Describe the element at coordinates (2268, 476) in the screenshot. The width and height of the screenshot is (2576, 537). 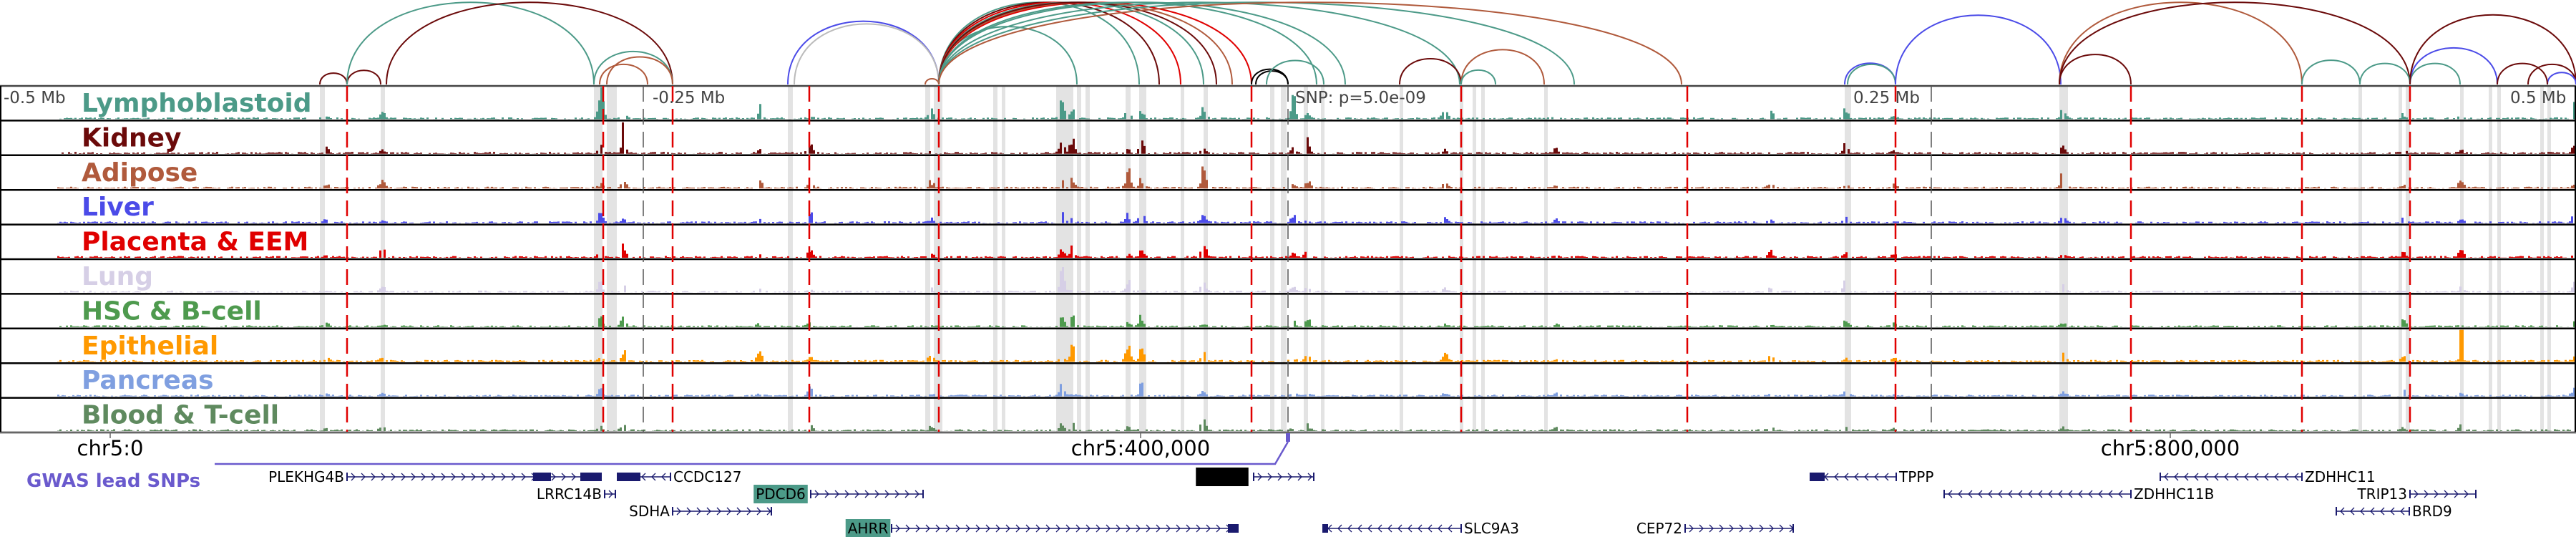
I see `gene-zdhhc11: ZDHHC11` at that location.